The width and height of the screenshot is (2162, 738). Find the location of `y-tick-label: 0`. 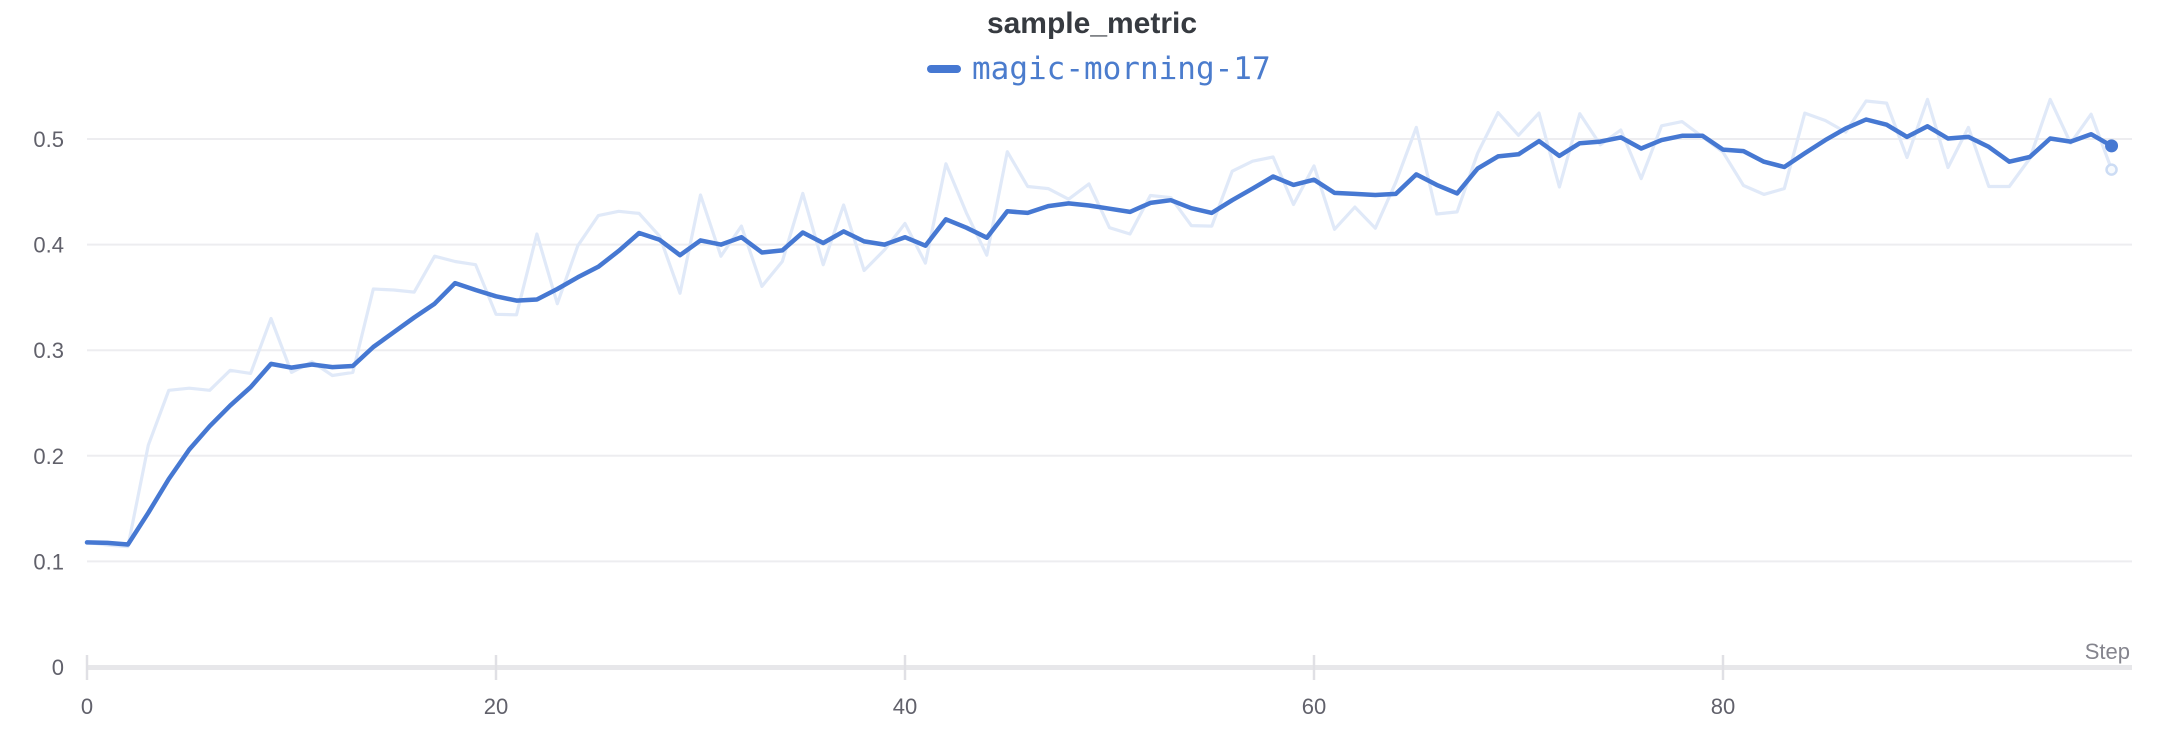

y-tick-label: 0 is located at coordinates (58, 667).